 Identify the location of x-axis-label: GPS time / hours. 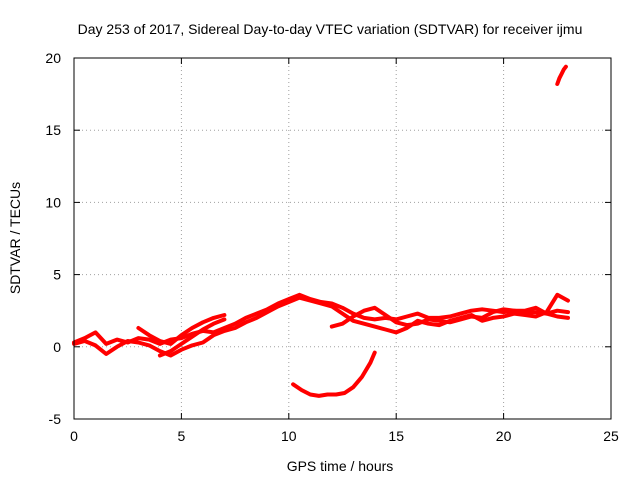
(340, 466).